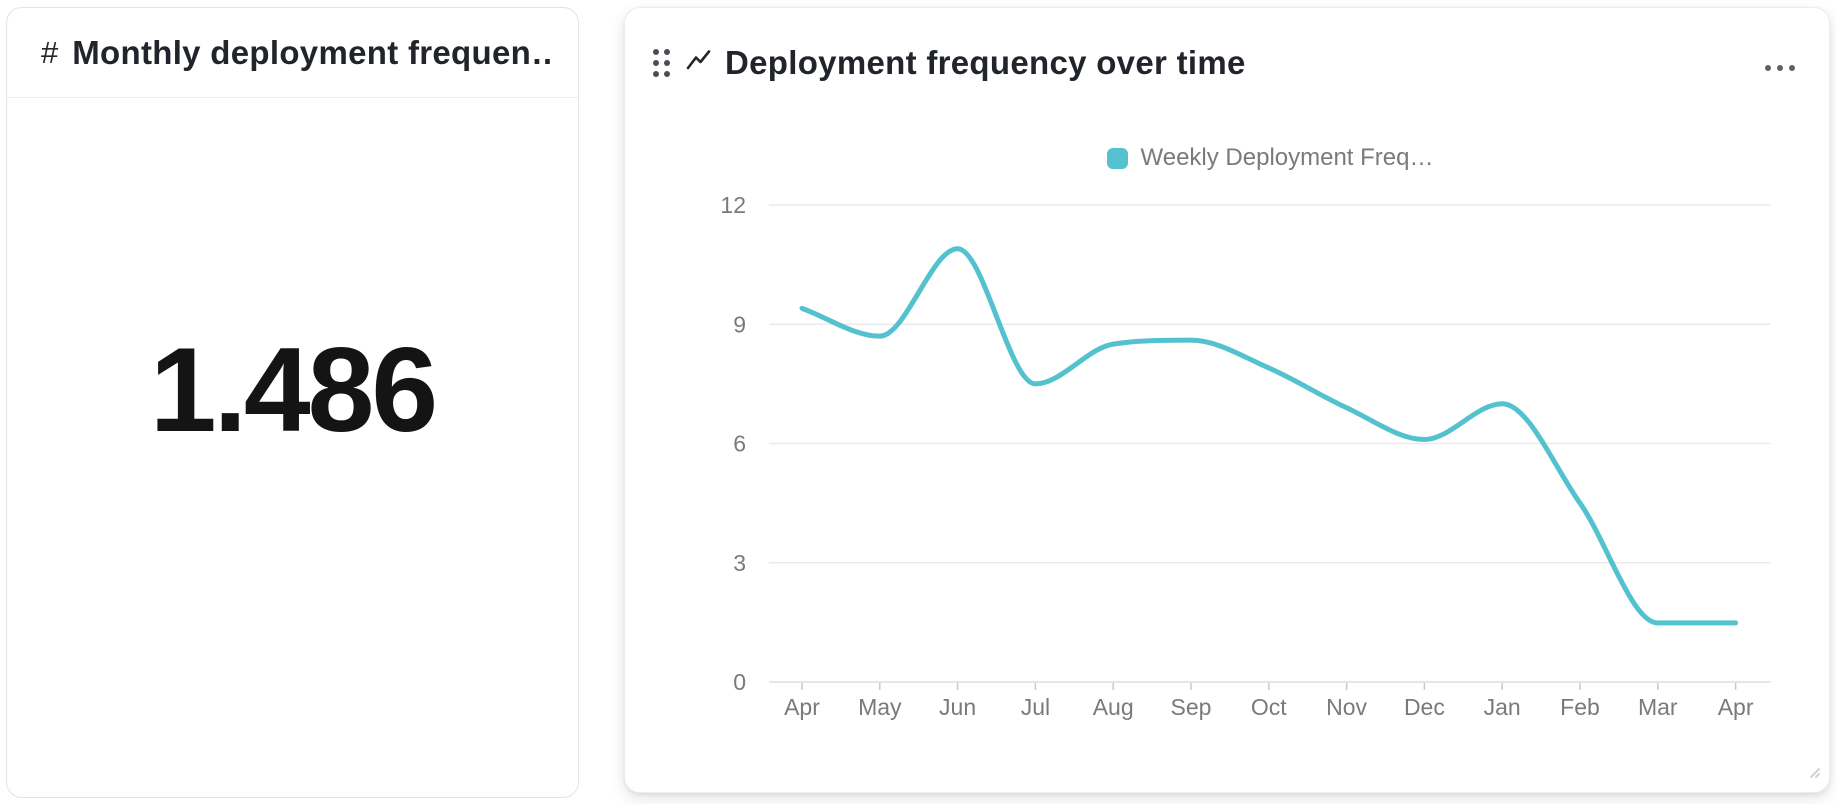 The width and height of the screenshot is (1836, 804). Describe the element at coordinates (1502, 707) in the screenshot. I see `x-axis-label-9: Jan` at that location.